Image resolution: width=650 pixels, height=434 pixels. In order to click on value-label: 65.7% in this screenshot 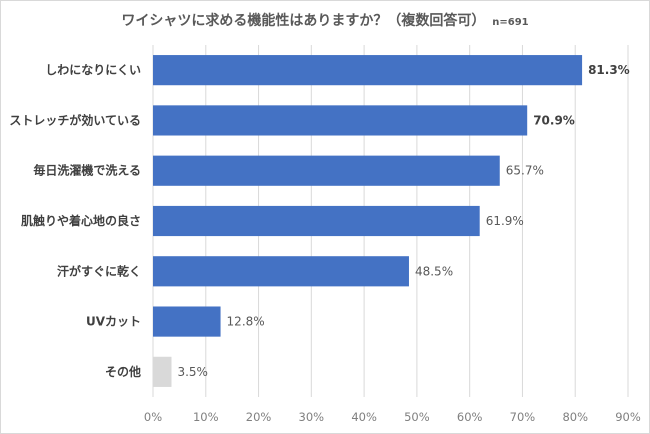, I will do `click(525, 171)`.